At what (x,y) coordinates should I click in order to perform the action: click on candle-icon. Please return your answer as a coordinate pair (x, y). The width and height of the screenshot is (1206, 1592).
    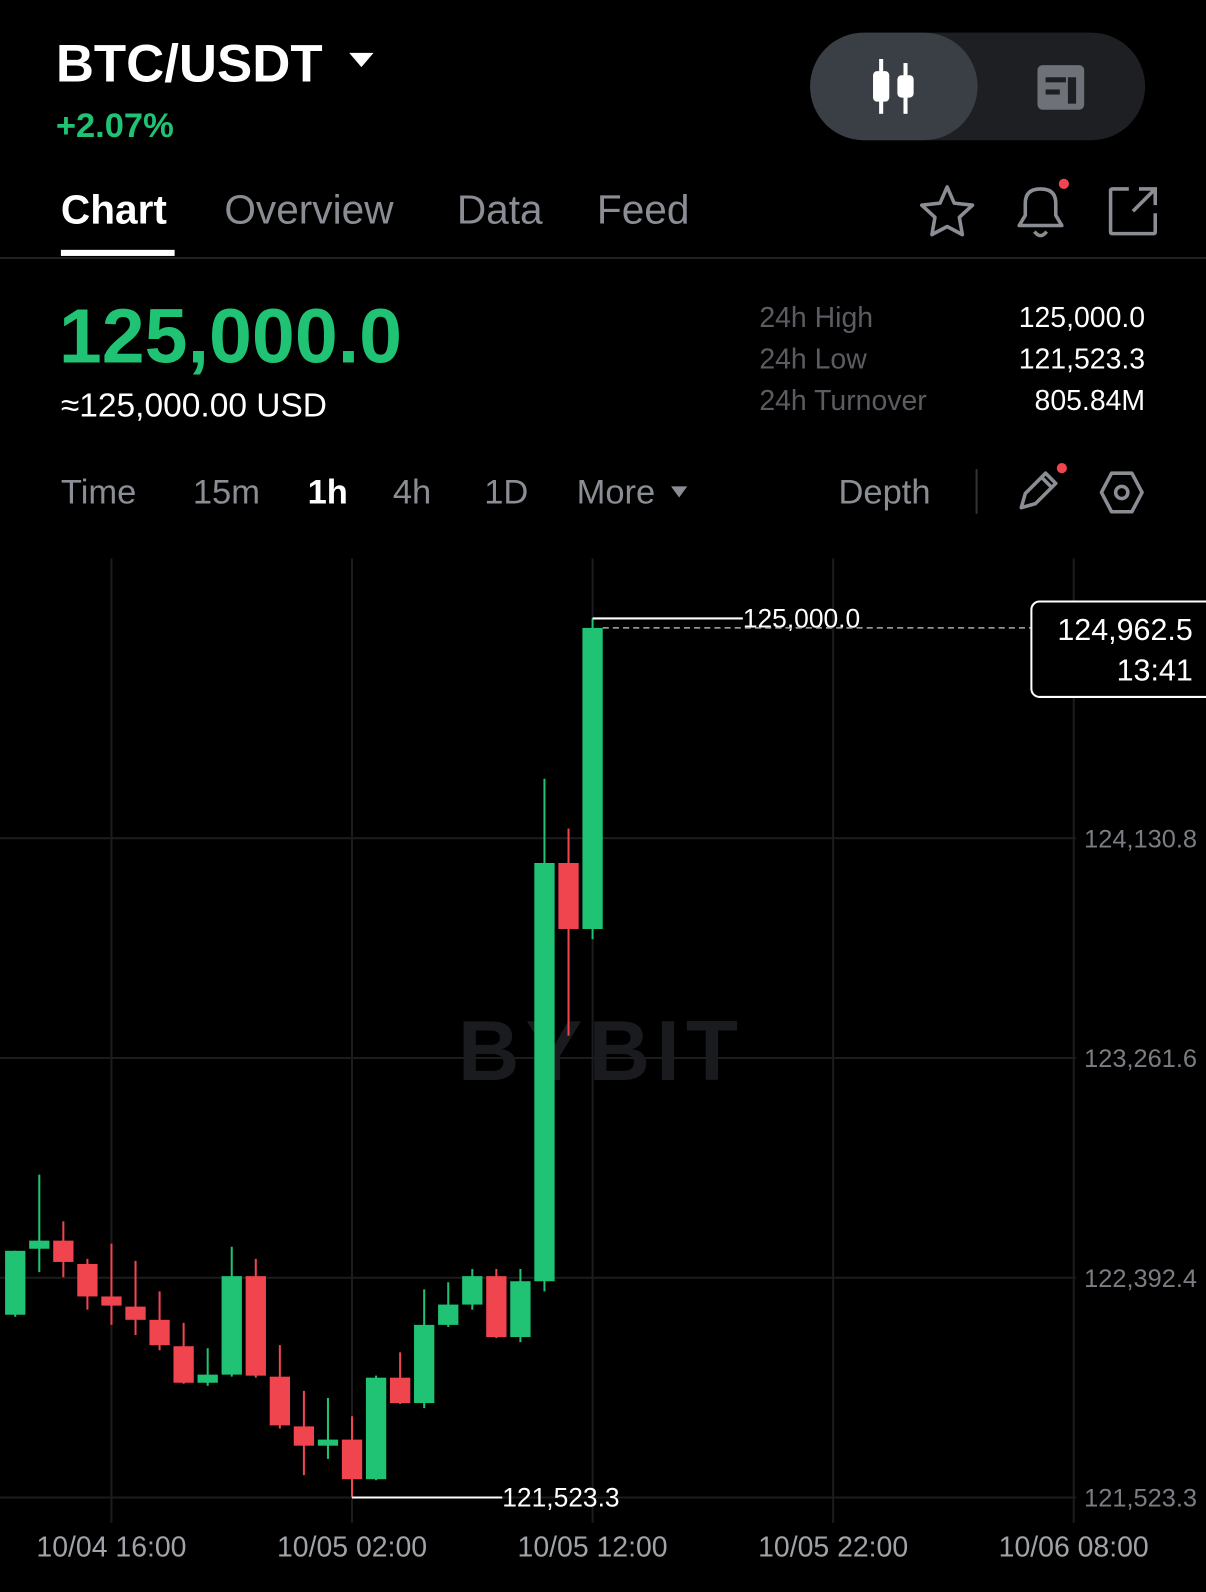
    Looking at the image, I should click on (893, 86).